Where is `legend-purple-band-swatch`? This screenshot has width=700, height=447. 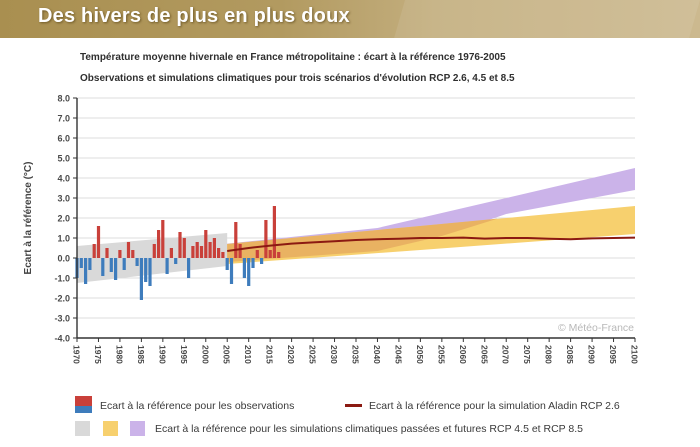 legend-purple-band-swatch is located at coordinates (137, 428).